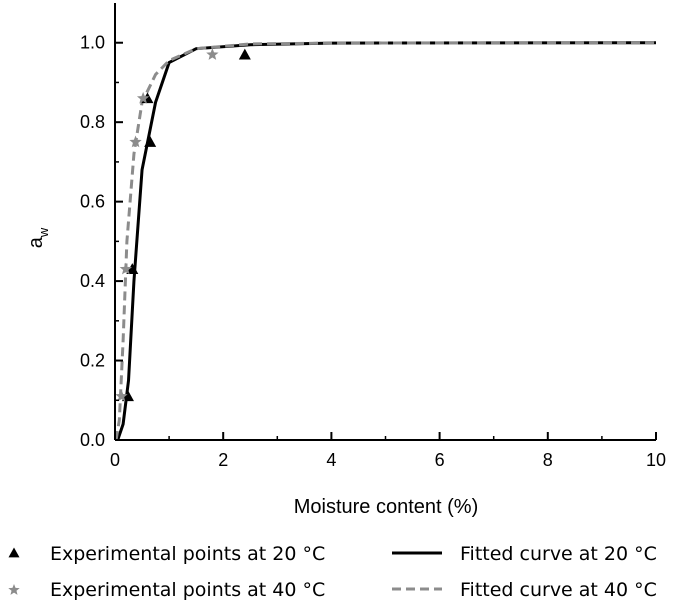 The height and width of the screenshot is (605, 682). I want to click on x-tick-label: 4, so click(331, 460).